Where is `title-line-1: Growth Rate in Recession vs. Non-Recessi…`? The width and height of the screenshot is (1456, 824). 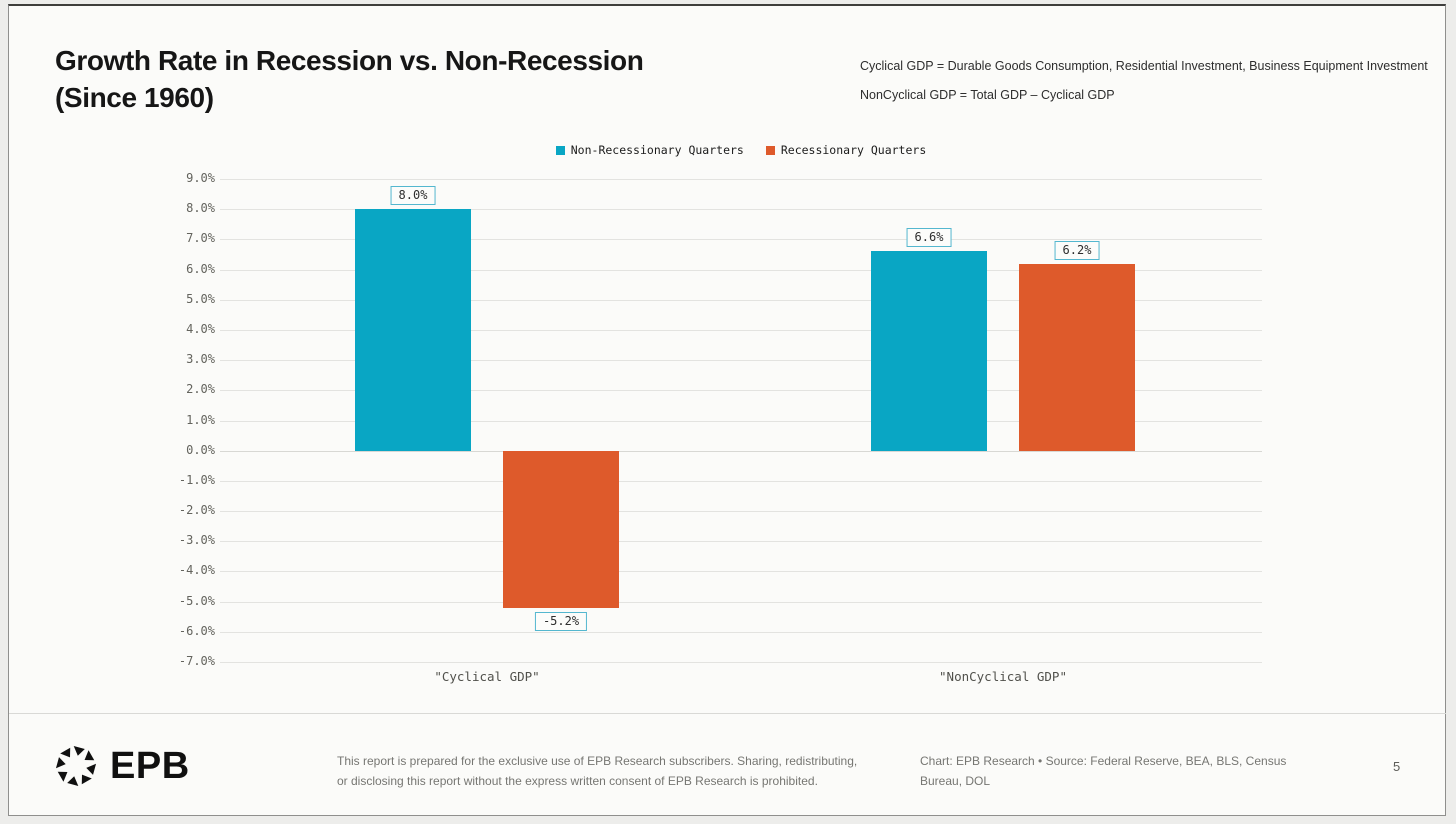 title-line-1: Growth Rate in Recession vs. Non-Recessi… is located at coordinates (349, 60).